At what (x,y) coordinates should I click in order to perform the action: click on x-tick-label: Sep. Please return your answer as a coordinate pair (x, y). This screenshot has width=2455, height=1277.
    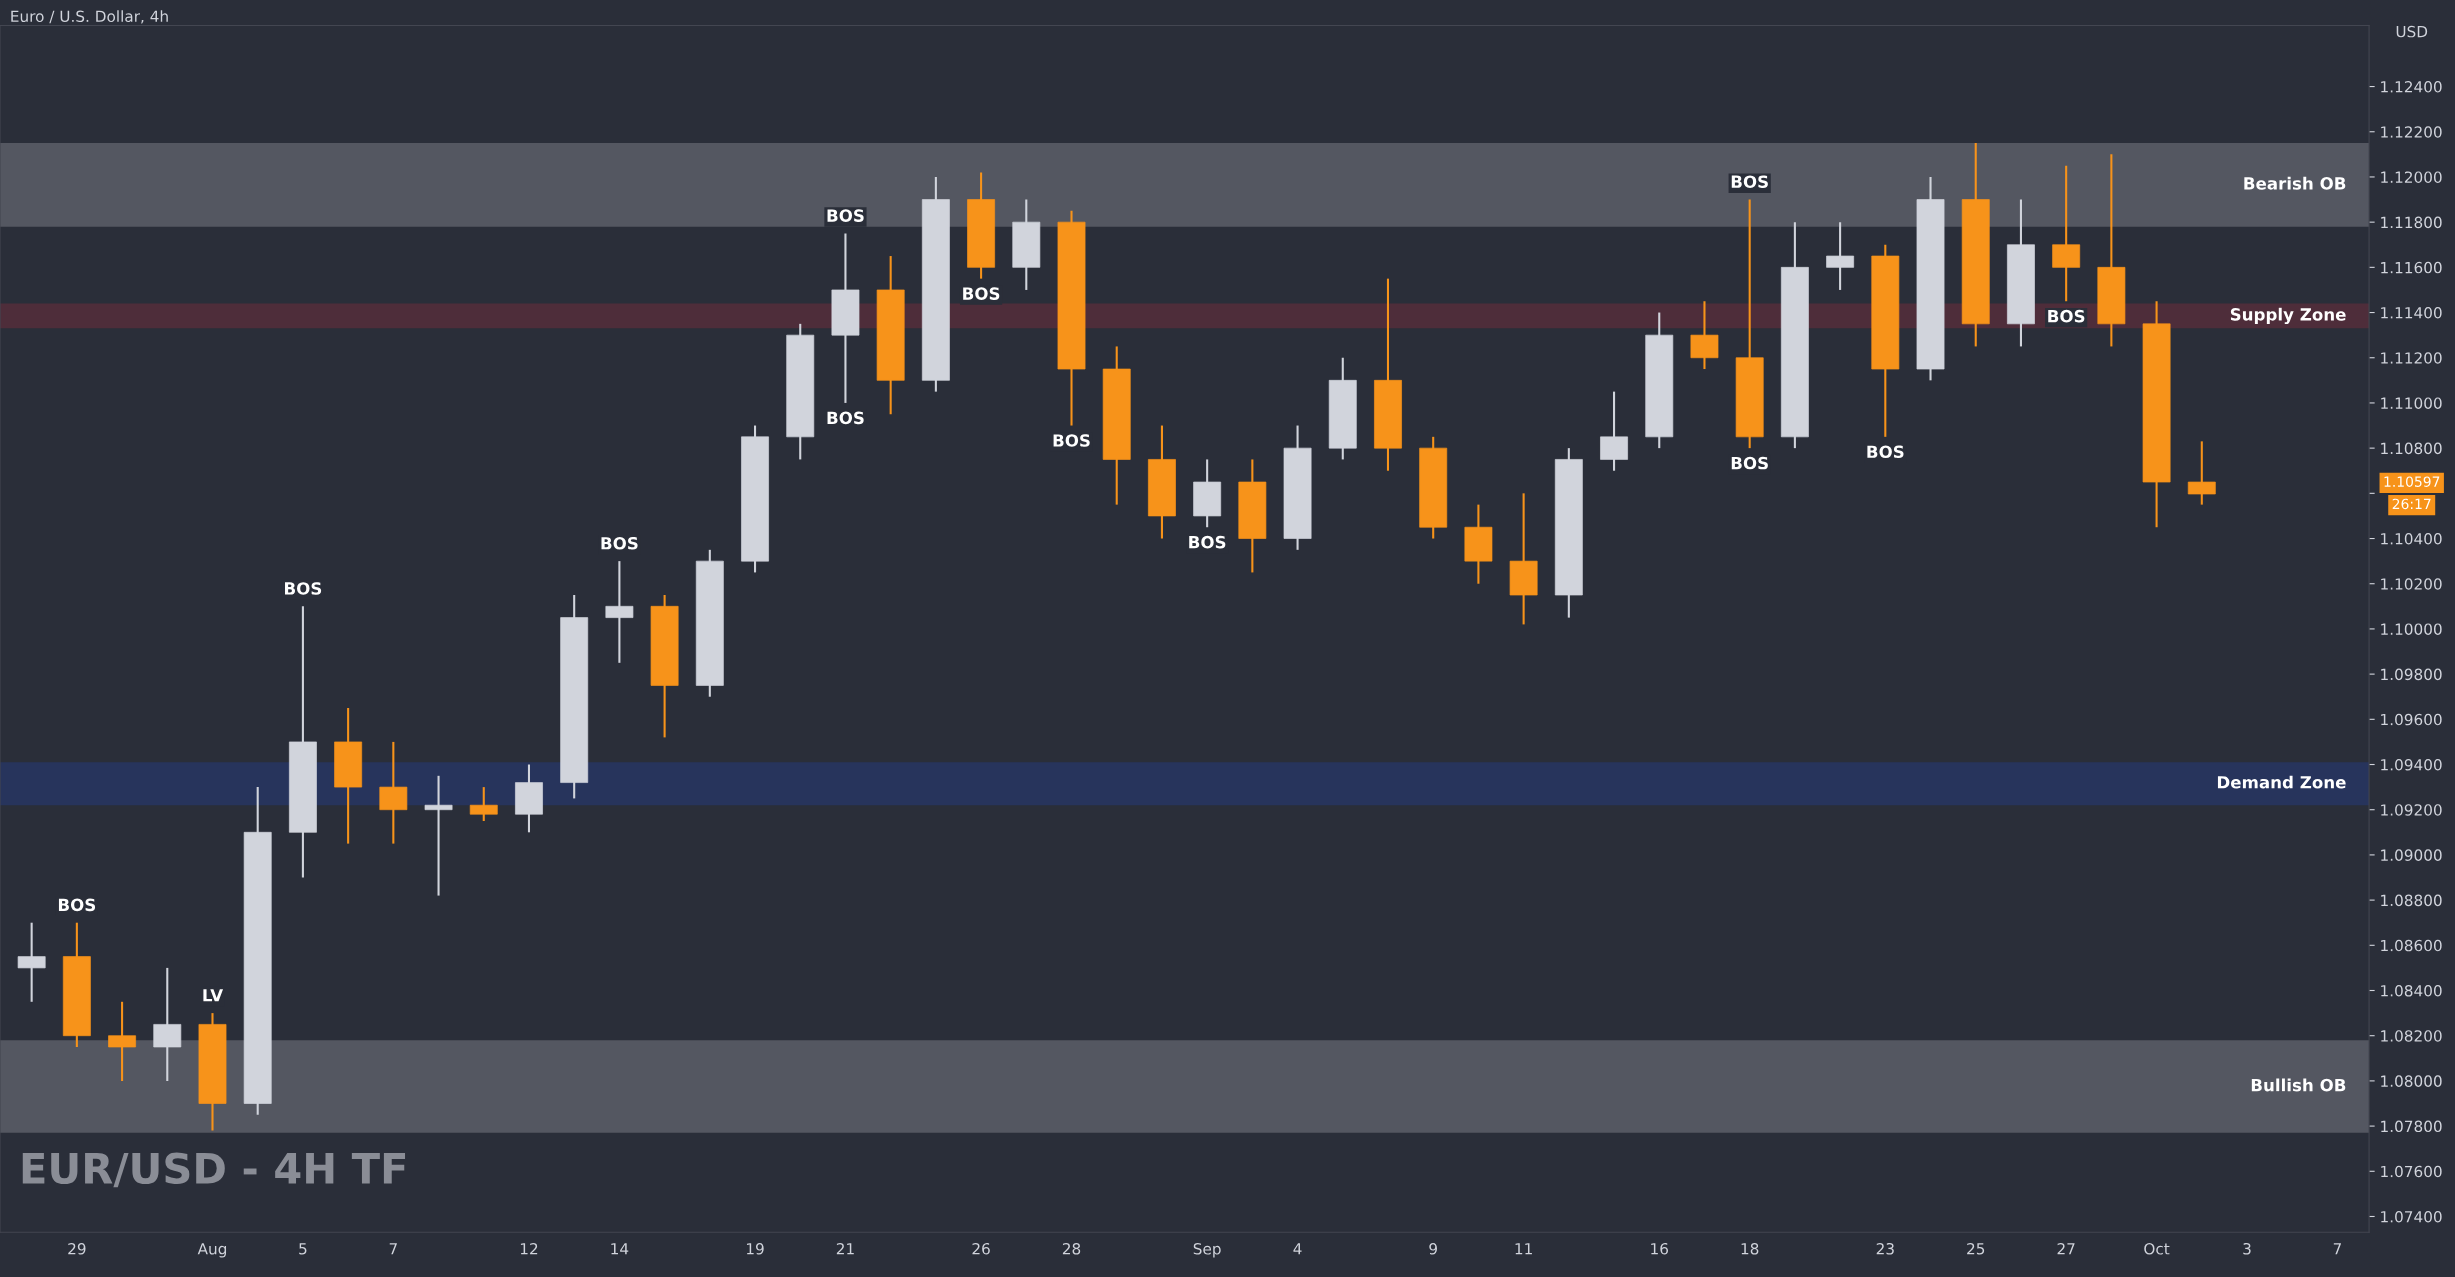
    Looking at the image, I should click on (1207, 1250).